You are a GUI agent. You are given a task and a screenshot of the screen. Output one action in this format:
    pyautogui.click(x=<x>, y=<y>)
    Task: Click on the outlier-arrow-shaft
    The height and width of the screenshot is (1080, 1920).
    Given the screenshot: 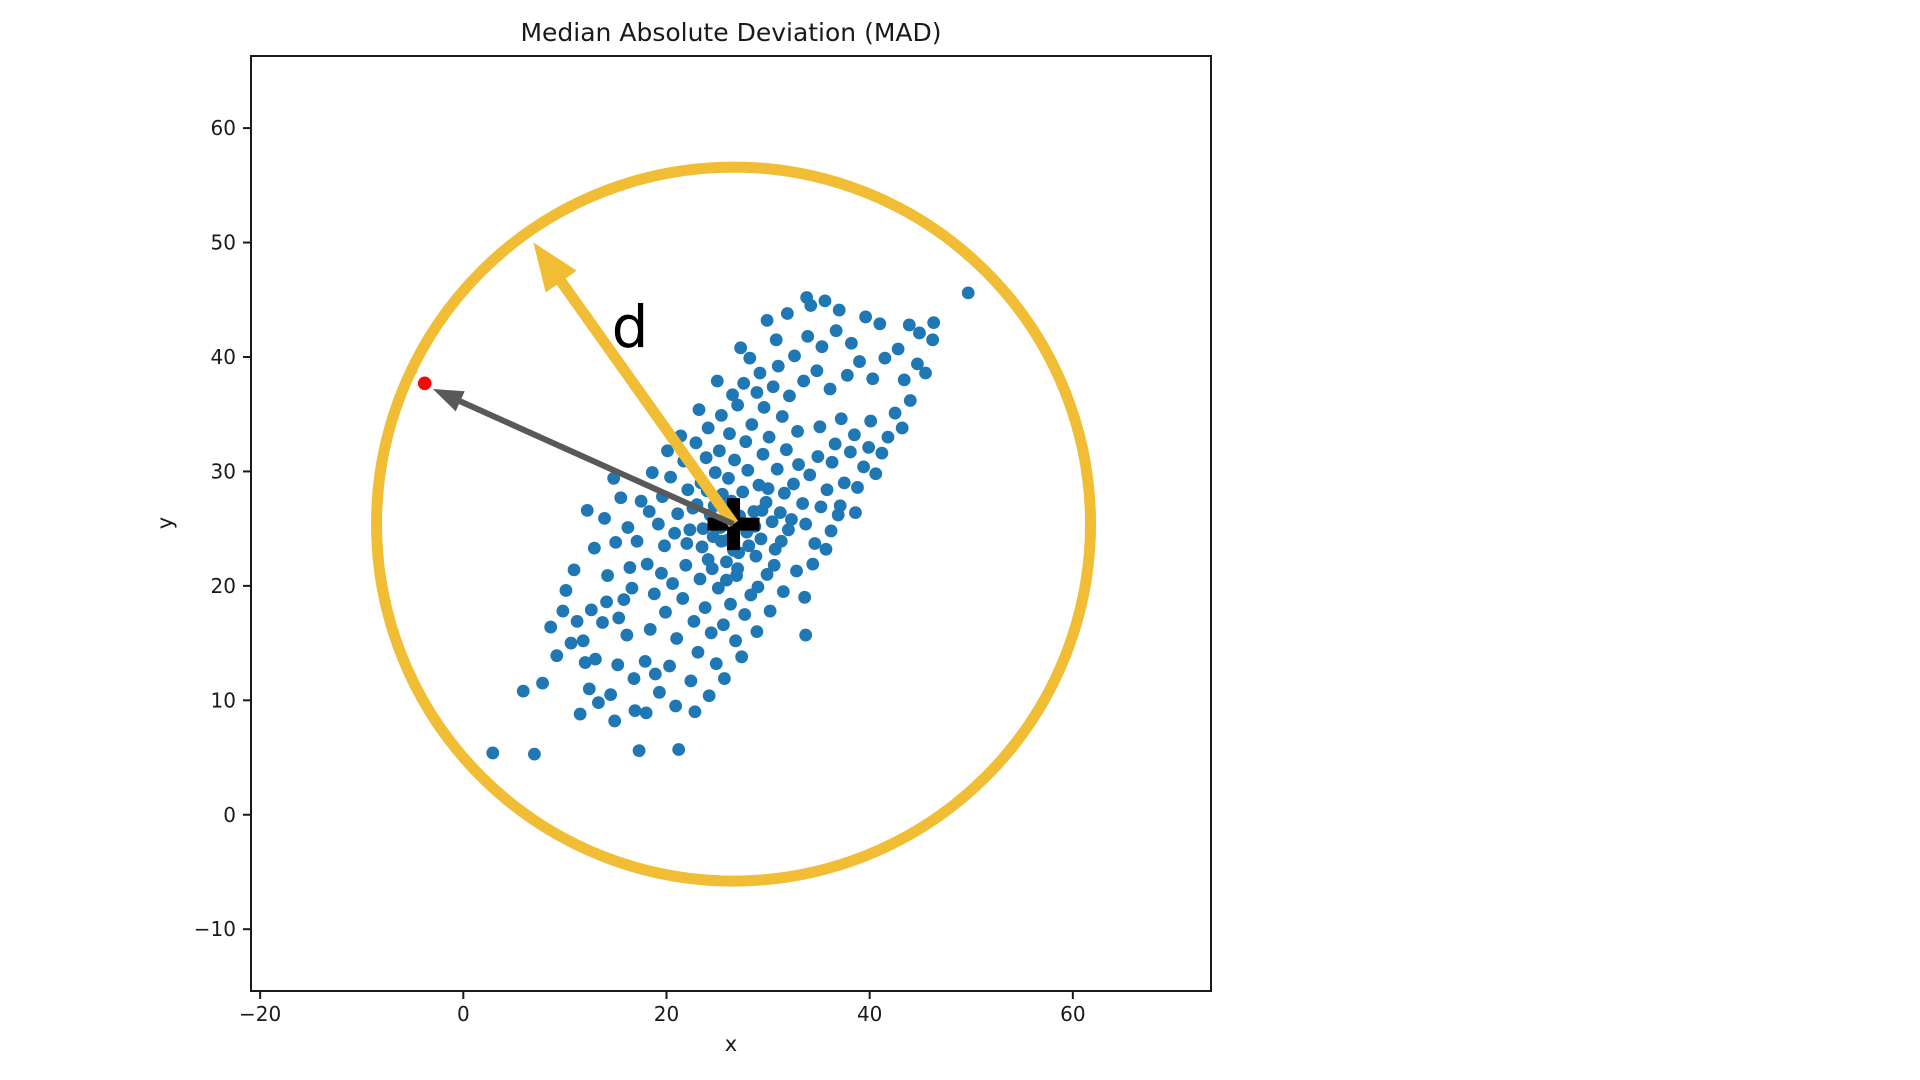 What is the action you would take?
    pyautogui.click(x=596, y=462)
    